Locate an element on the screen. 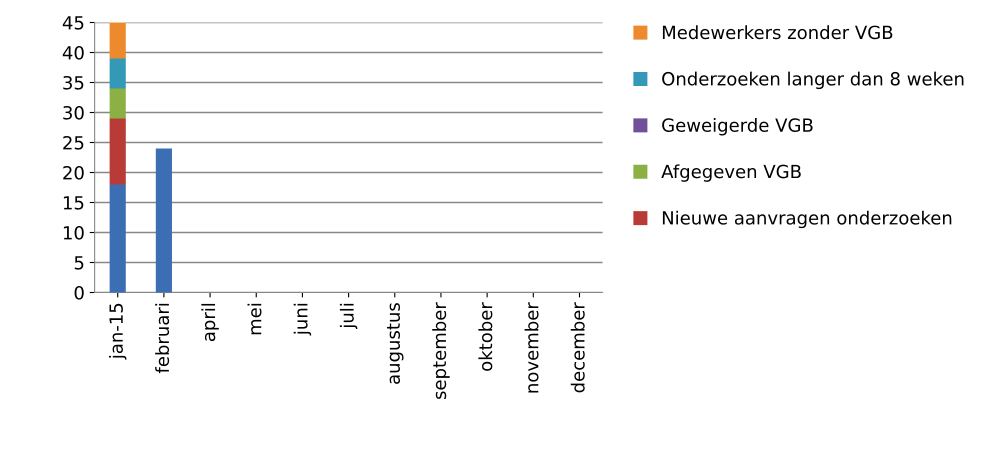  x-tick-label: oktober is located at coordinates (485, 336).